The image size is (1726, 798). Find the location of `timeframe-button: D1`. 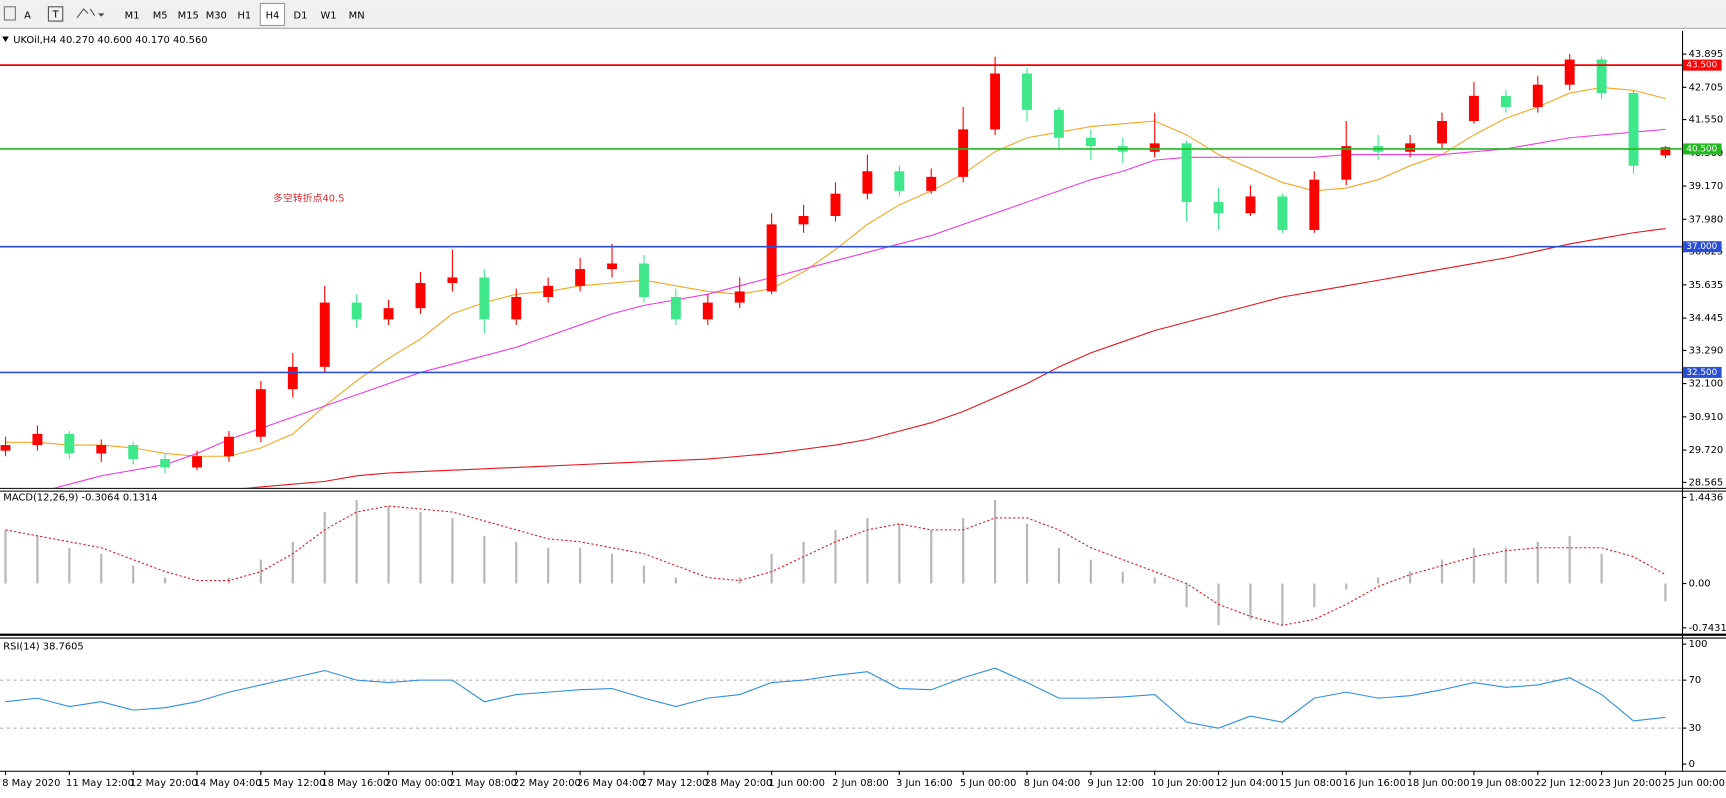

timeframe-button: D1 is located at coordinates (301, 16).